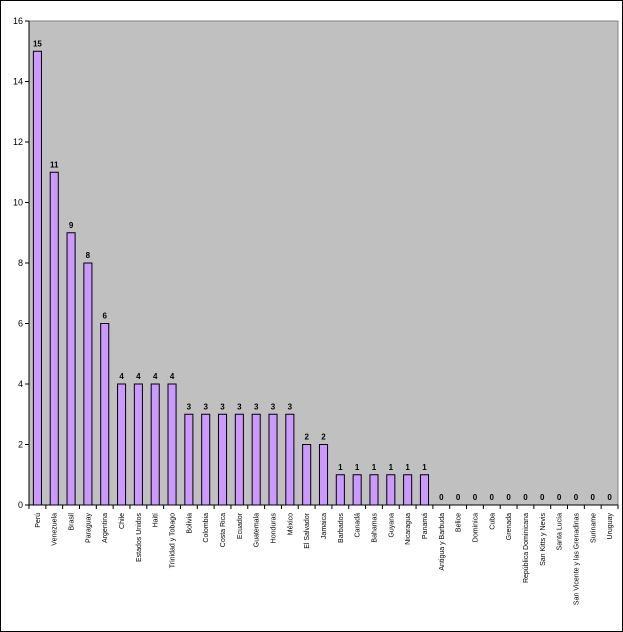 Image resolution: width=623 pixels, height=632 pixels. What do you see at coordinates (526, 548) in the screenshot?
I see `category-label: República Dominicana` at bounding box center [526, 548].